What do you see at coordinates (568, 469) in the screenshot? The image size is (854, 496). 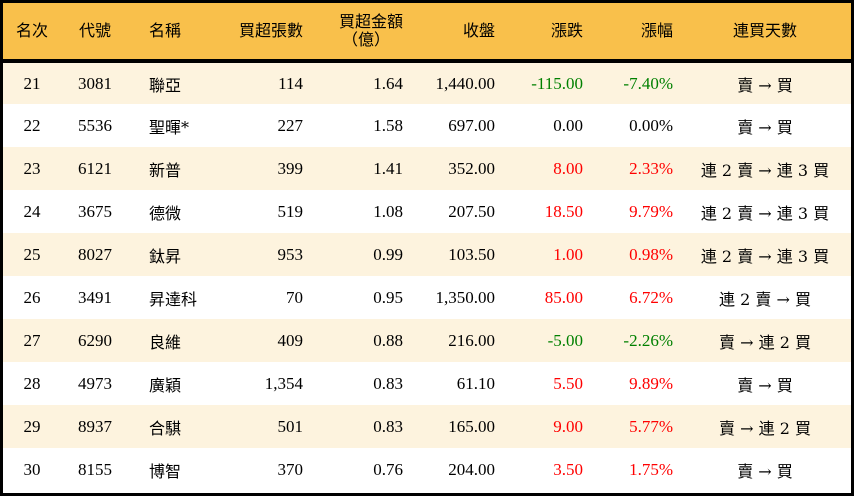 I see `cell-change: 3.50` at bounding box center [568, 469].